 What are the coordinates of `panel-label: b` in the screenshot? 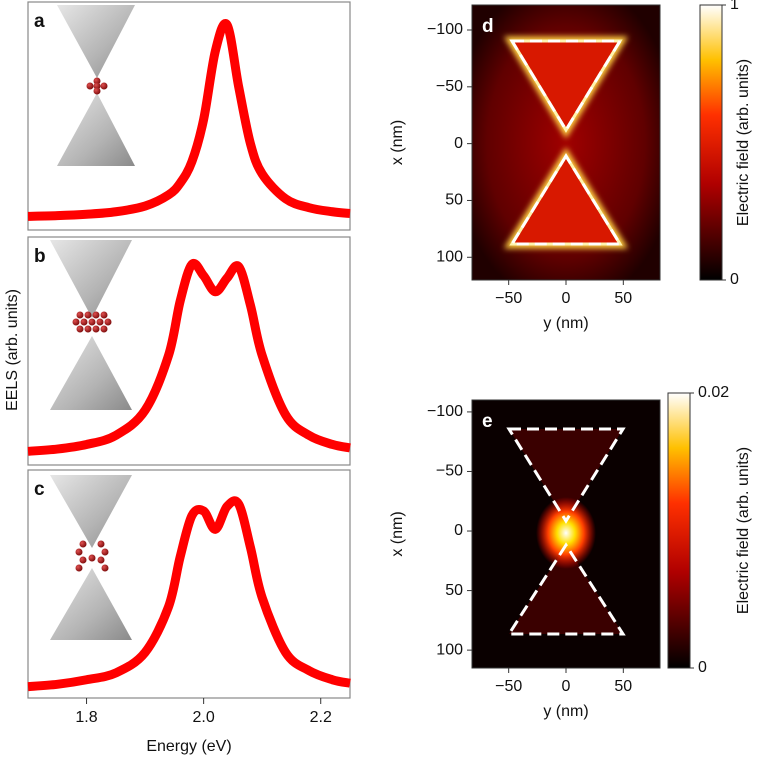 It's located at (40, 256).